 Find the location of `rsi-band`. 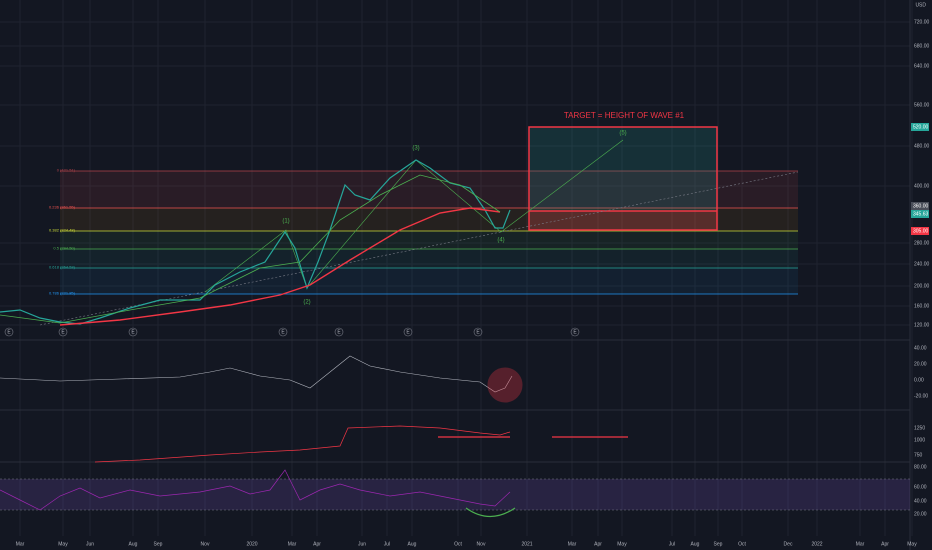

rsi-band is located at coordinates (455, 494).